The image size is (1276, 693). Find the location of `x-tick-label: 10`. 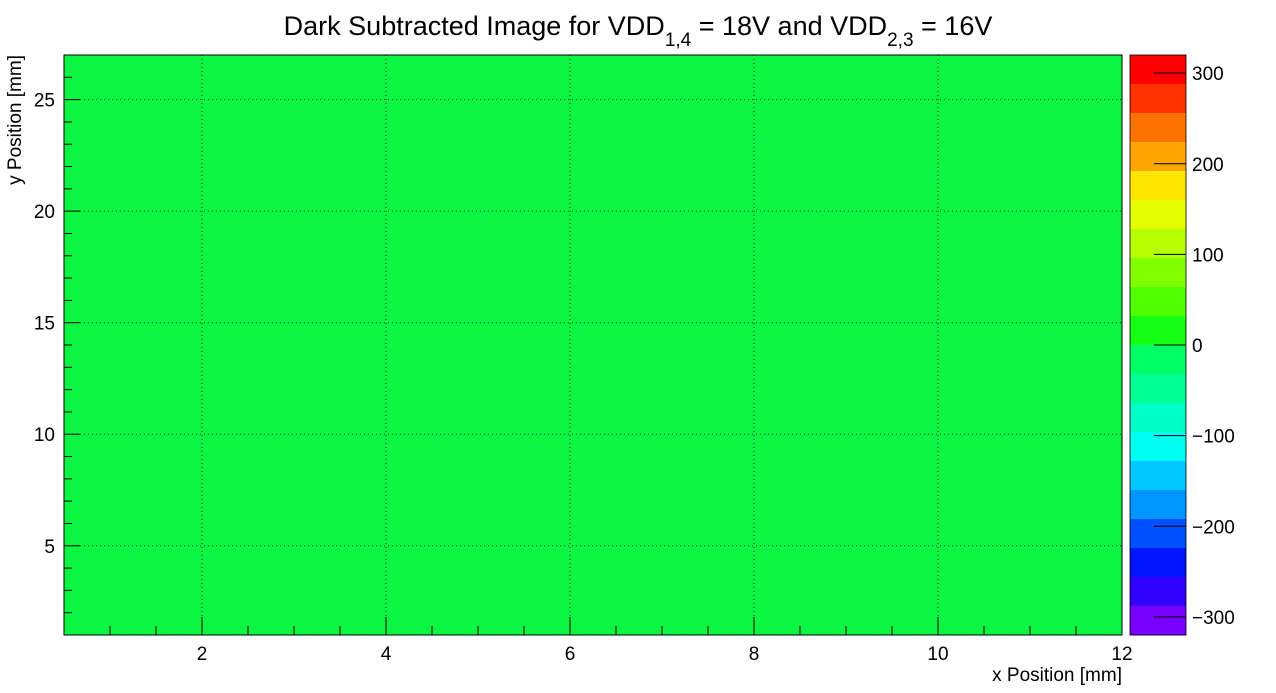

x-tick-label: 10 is located at coordinates (937, 654).